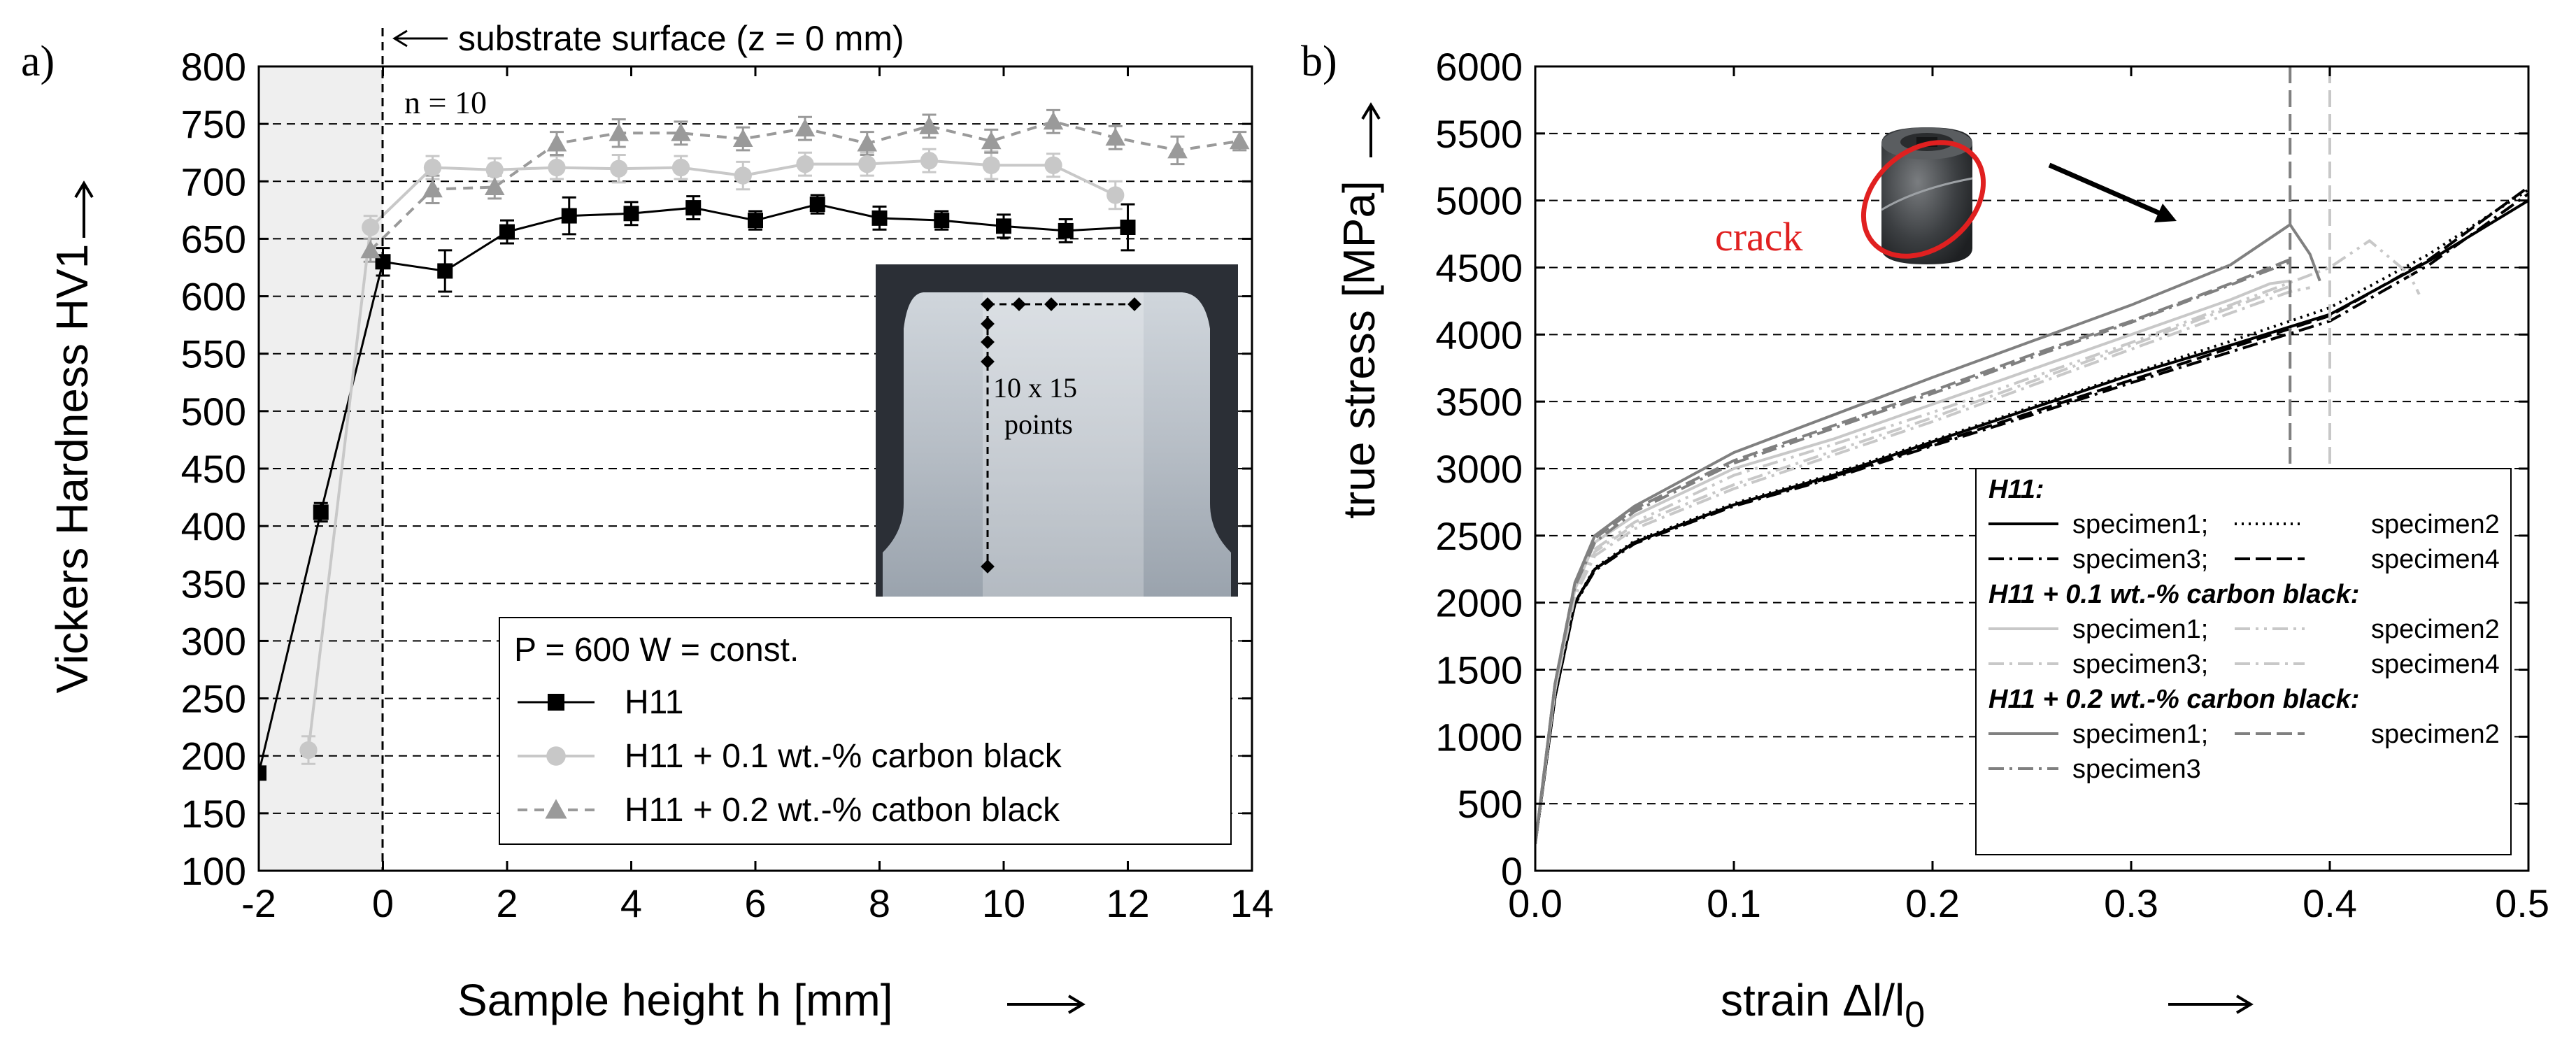 The width and height of the screenshot is (2576, 1047). What do you see at coordinates (843, 756) in the screenshot?
I see `legend-label: H11 + 0.1 wt.-% carbon black` at bounding box center [843, 756].